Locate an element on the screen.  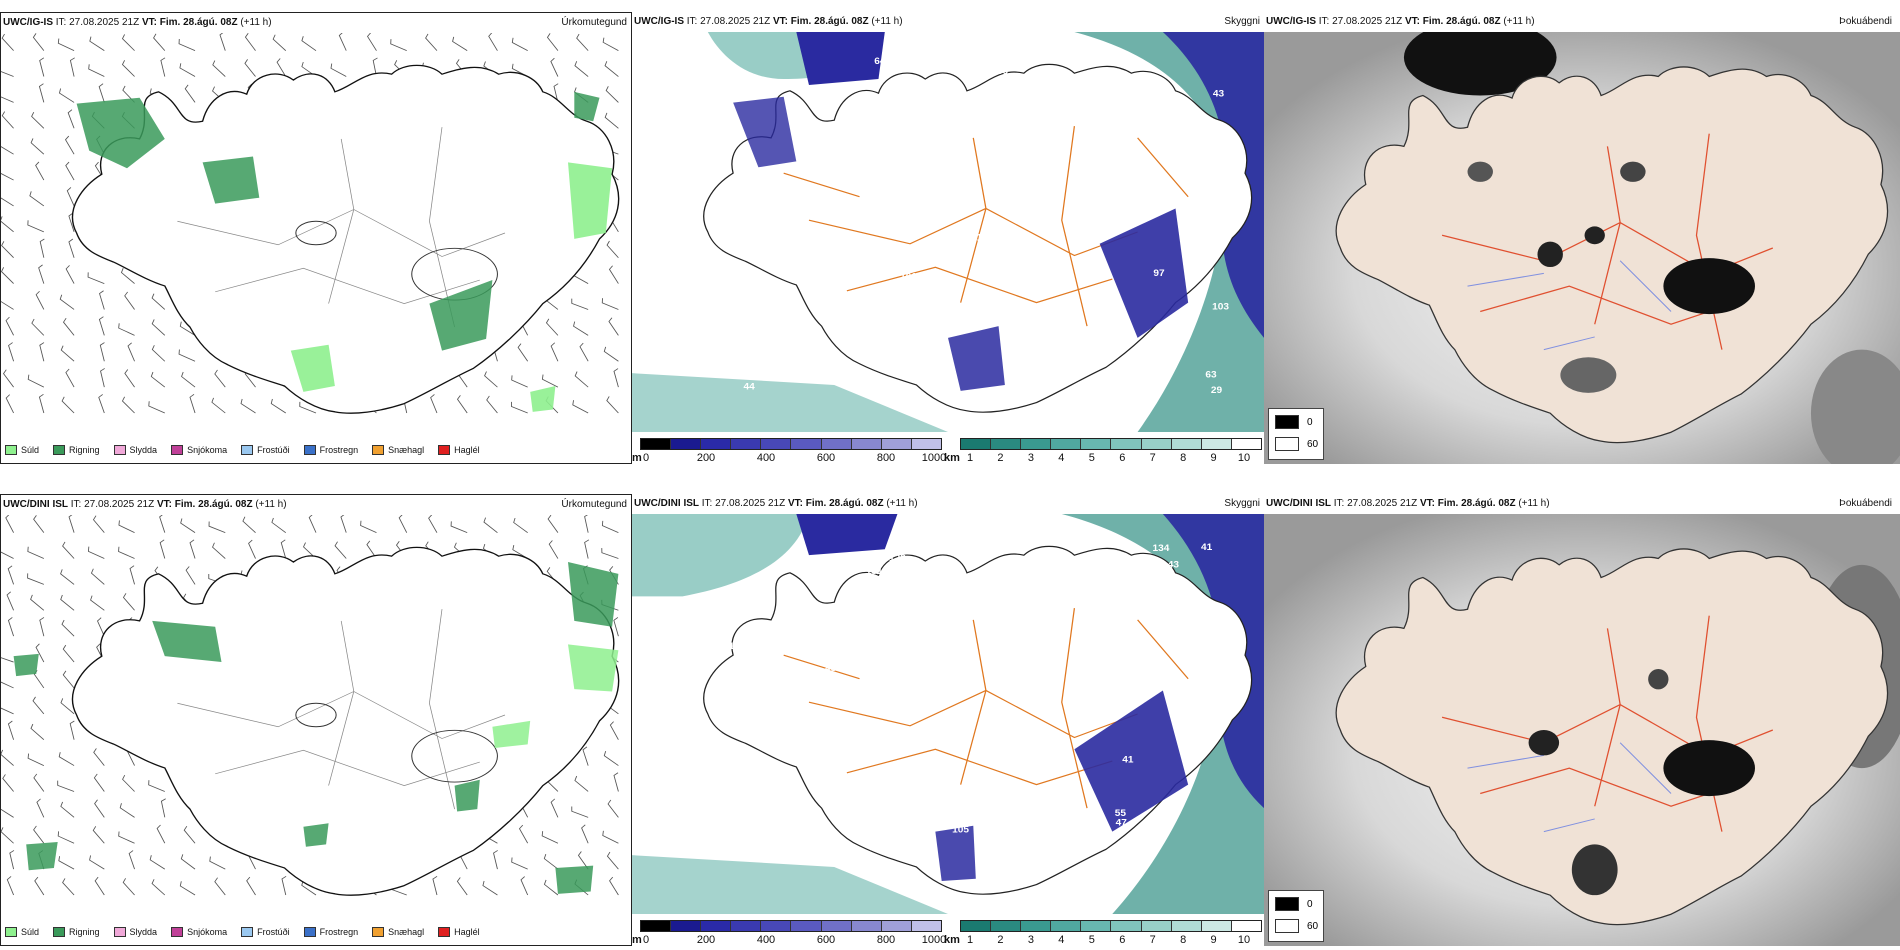
cloud-base-label: 102 is located at coordinates (808, 284).